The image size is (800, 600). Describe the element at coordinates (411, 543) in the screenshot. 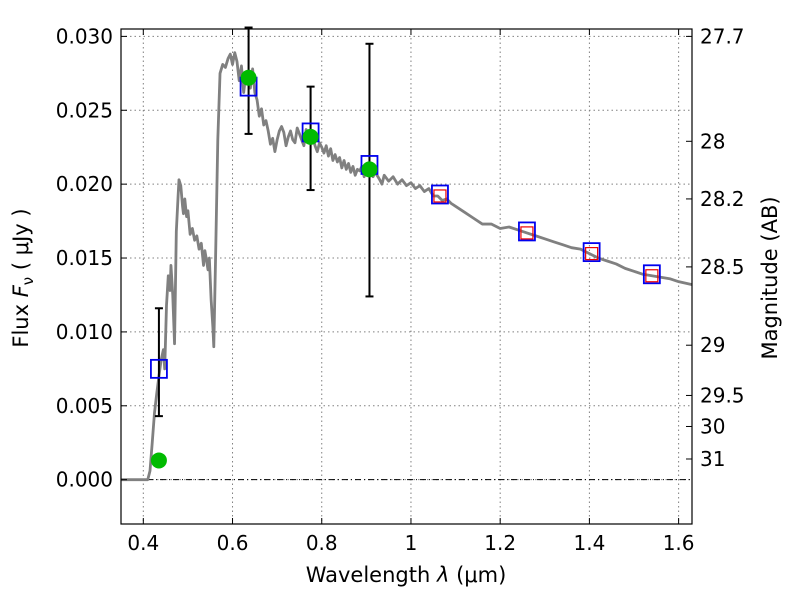

I see `x-tick-label: 1` at that location.